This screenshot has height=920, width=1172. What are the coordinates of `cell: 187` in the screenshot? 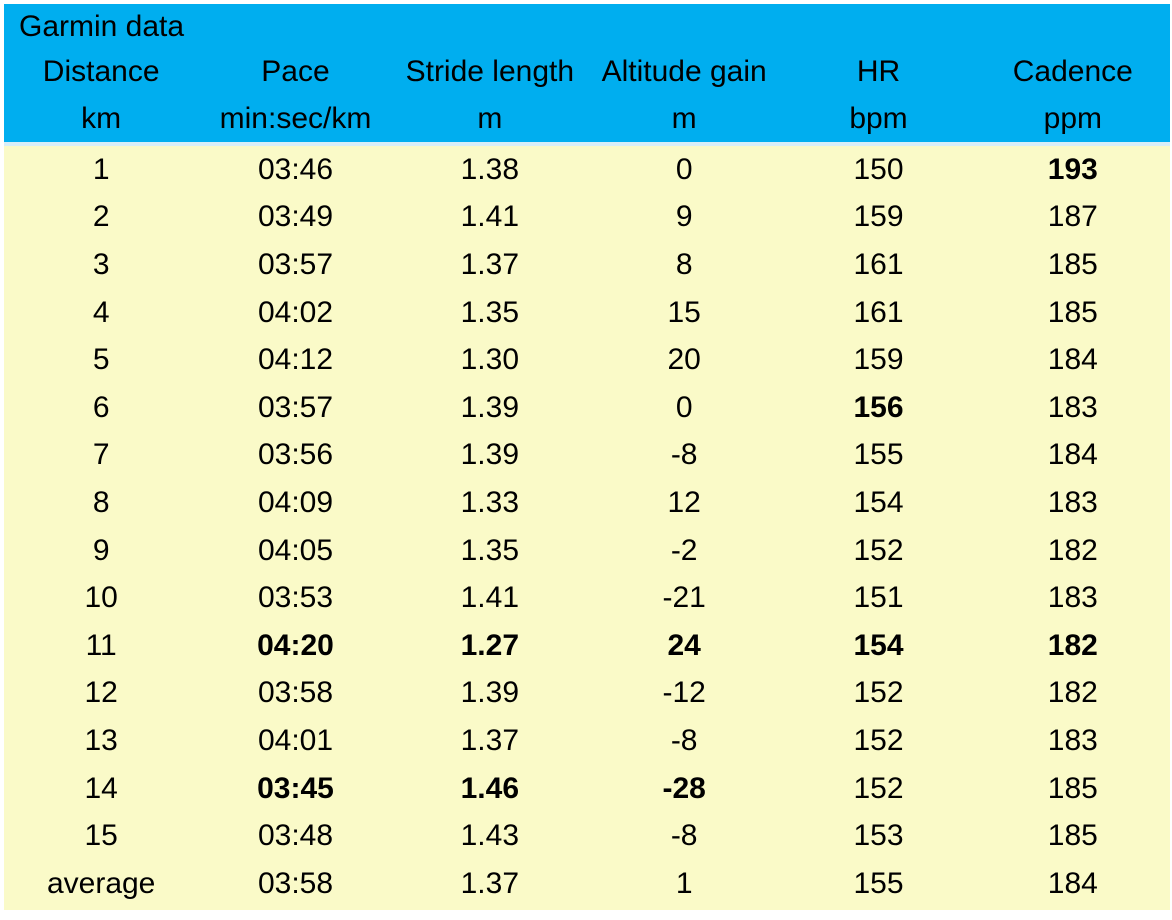 It's located at (1072, 217).